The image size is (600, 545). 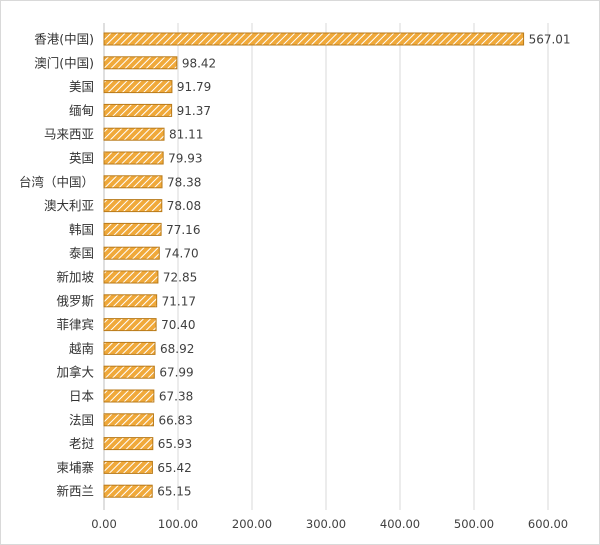 I want to click on value-label: 65.93, so click(x=175, y=444).